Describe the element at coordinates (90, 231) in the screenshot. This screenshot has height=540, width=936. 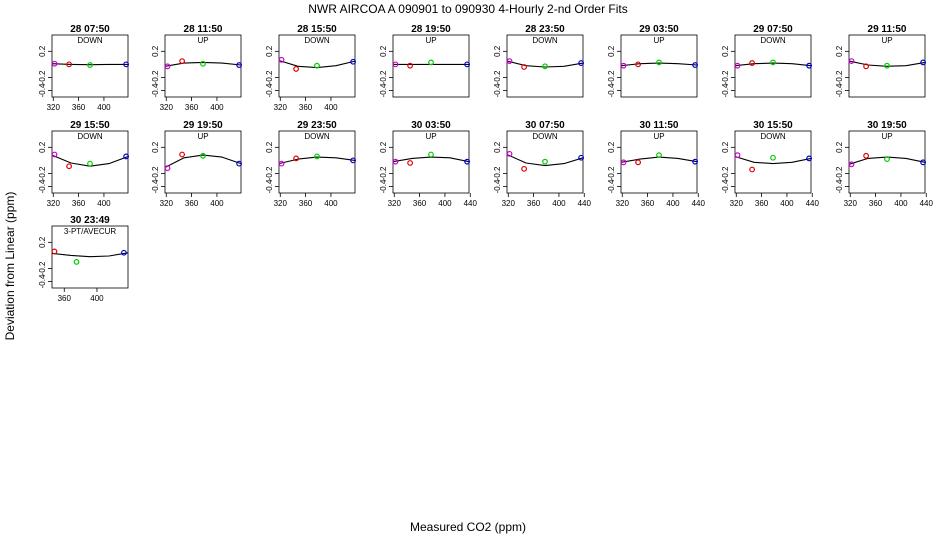
I see `panel-subtitle: 3-PT/AVECUR` at that location.